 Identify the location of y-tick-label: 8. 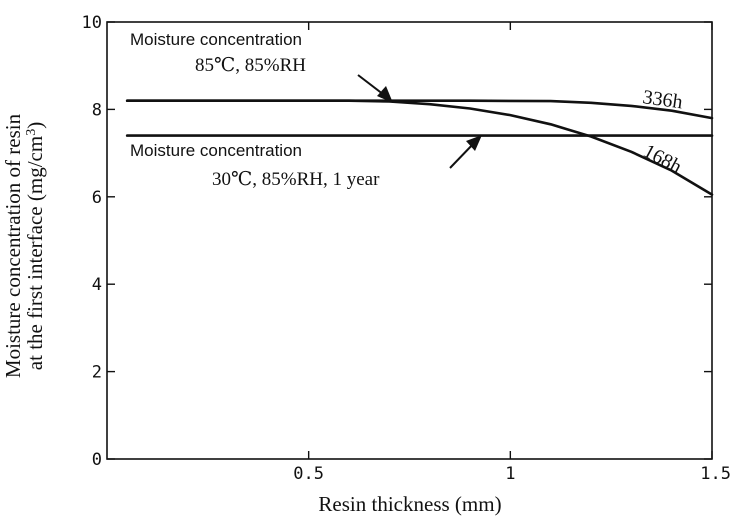
(97, 110).